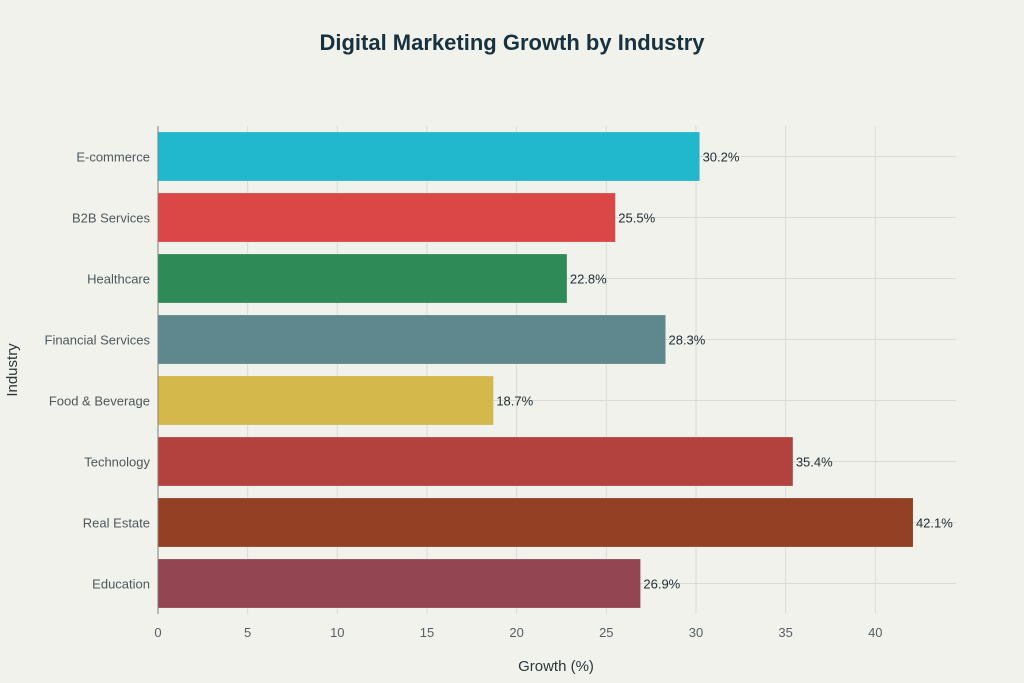  I want to click on x-tick-label: 40, so click(875, 632).